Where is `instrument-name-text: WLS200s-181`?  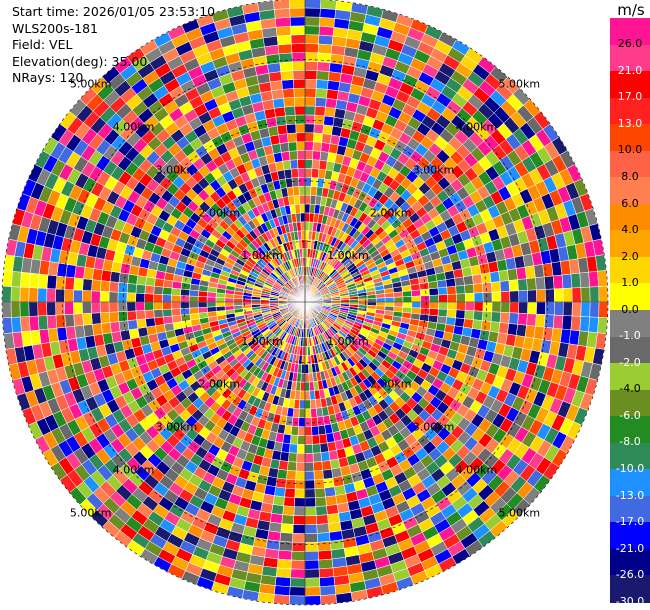
instrument-name-text: WLS200s-181 is located at coordinates (55, 28).